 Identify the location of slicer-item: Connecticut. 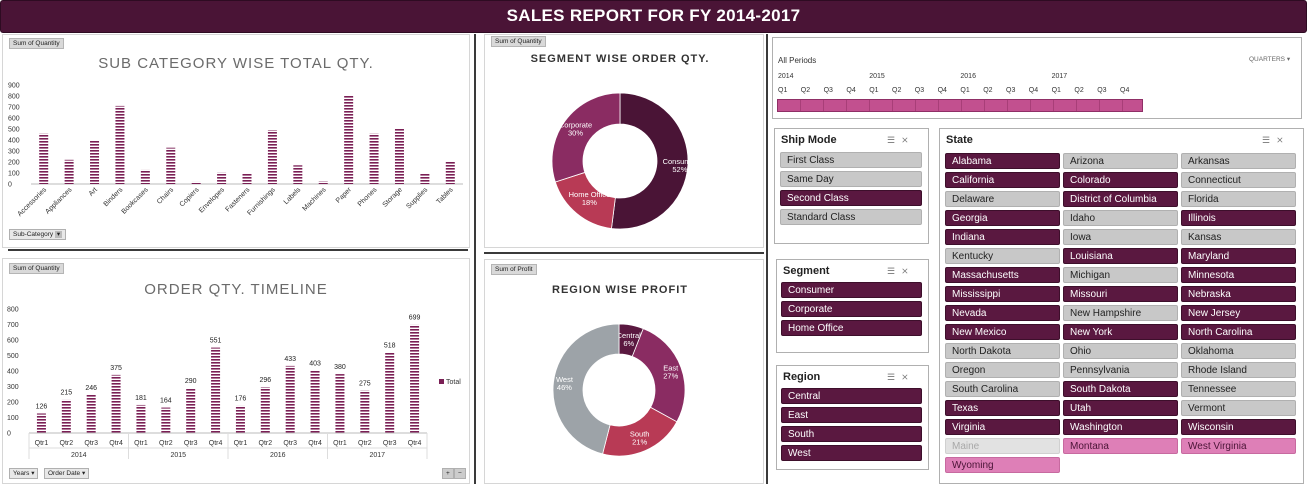
(1238, 180).